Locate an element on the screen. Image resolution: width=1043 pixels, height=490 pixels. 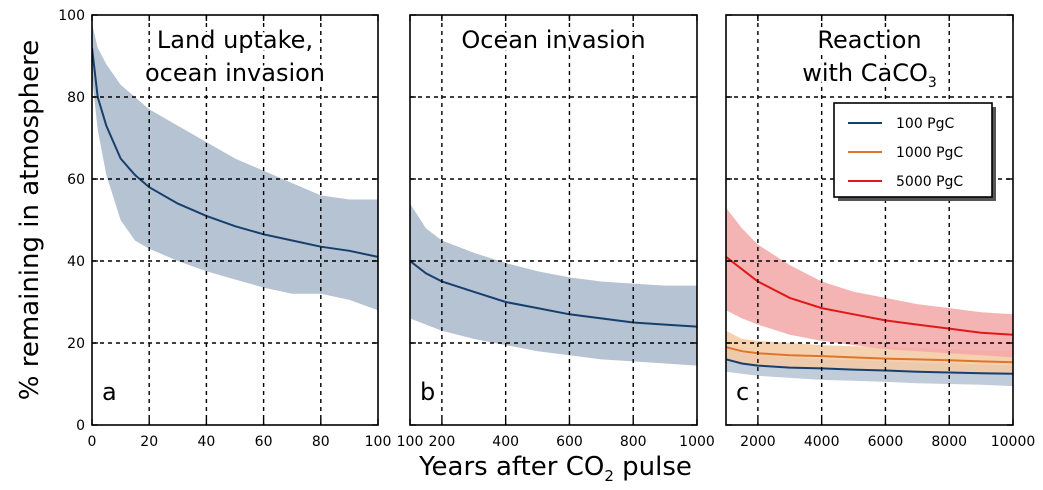
panel-title-line: Land uptake, is located at coordinates (235, 40).